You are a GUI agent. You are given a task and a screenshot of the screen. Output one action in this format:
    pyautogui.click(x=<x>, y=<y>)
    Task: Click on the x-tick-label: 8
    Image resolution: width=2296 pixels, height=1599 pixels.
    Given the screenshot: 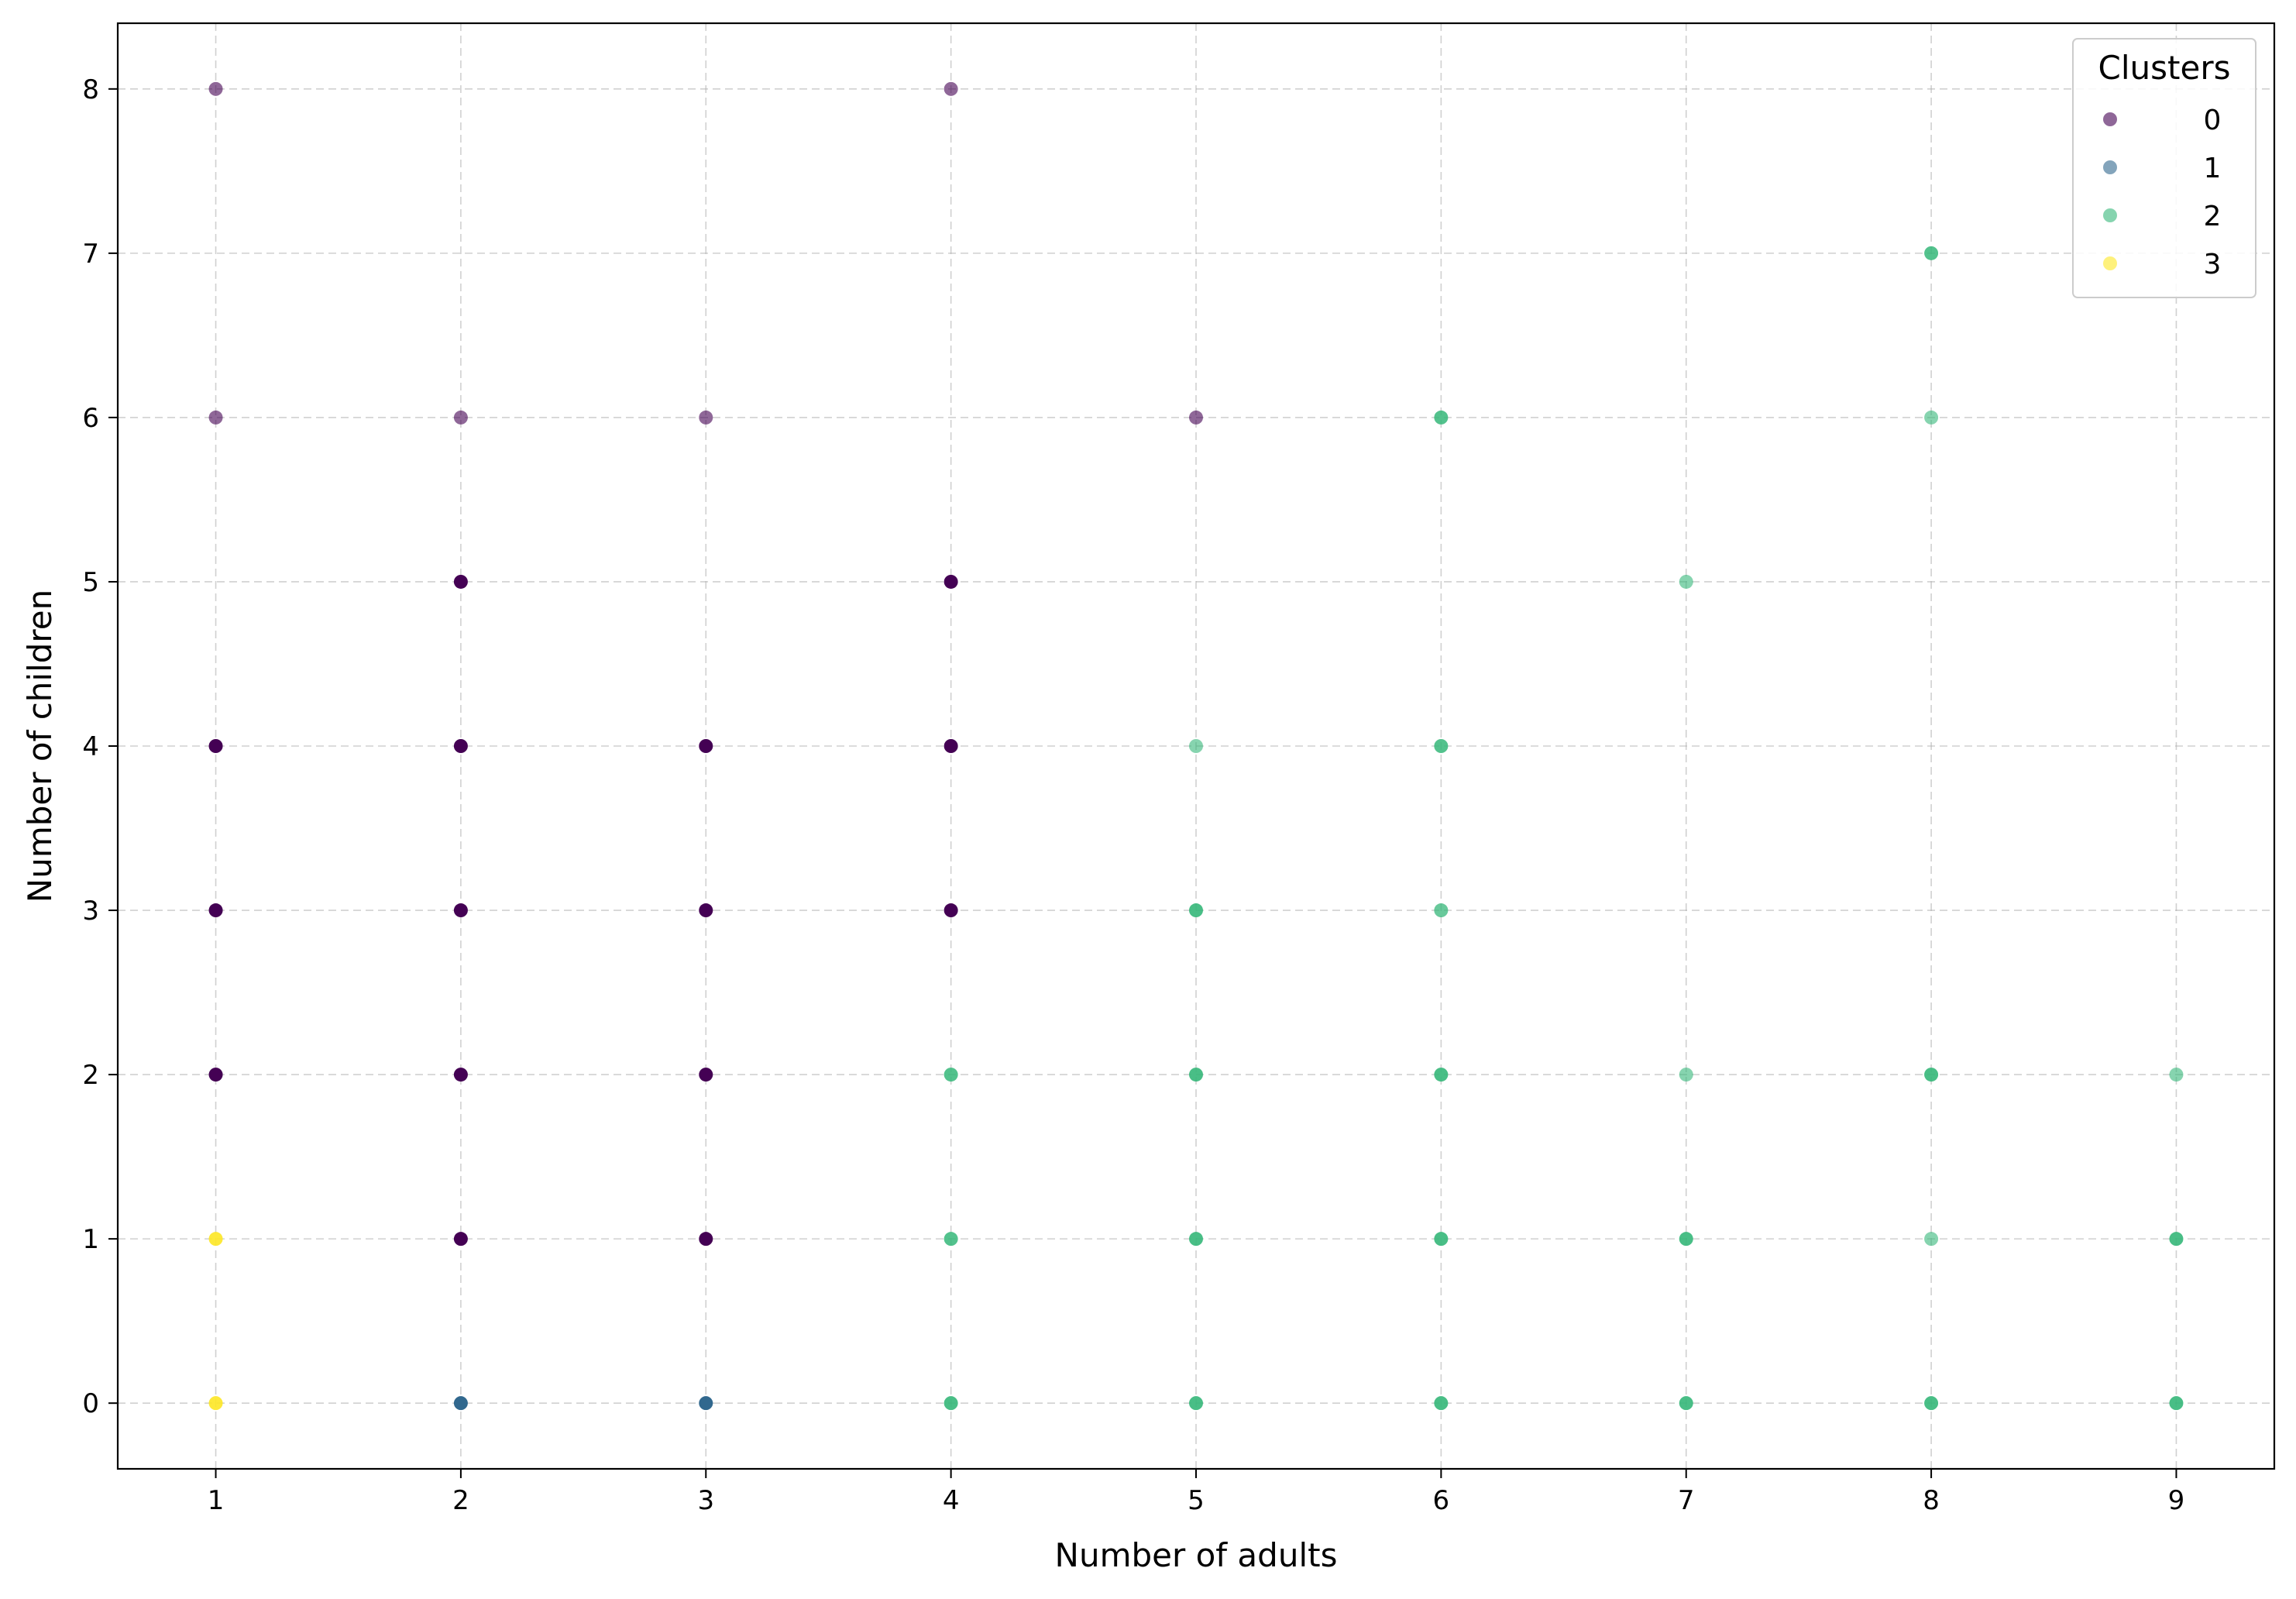 What is the action you would take?
    pyautogui.click(x=1931, y=1501)
    